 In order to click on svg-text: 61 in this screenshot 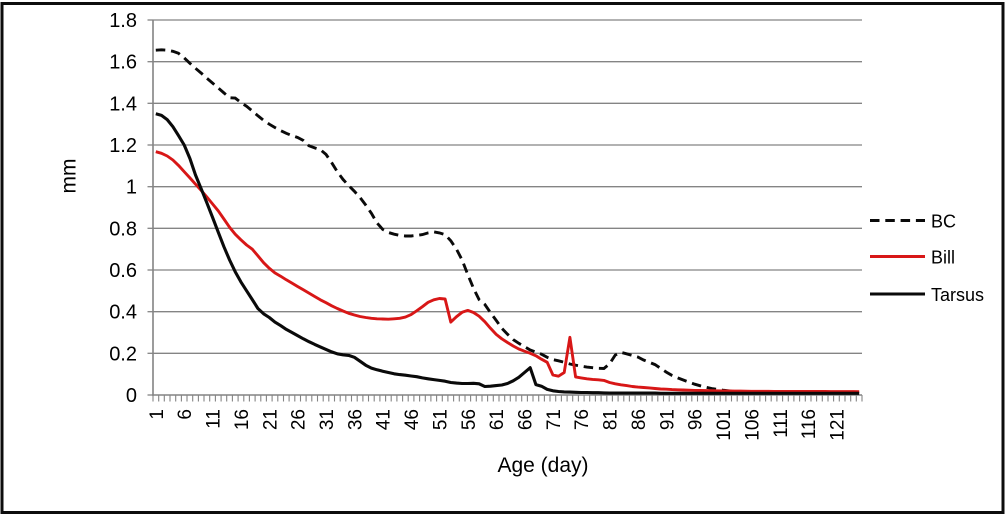, I will do `click(497, 419)`.